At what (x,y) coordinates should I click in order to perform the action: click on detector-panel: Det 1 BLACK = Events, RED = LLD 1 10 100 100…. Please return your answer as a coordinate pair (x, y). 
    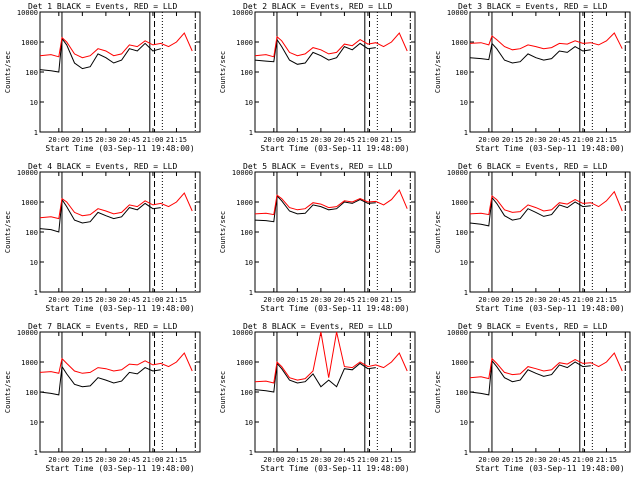
    Looking at the image, I should click on (102, 77).